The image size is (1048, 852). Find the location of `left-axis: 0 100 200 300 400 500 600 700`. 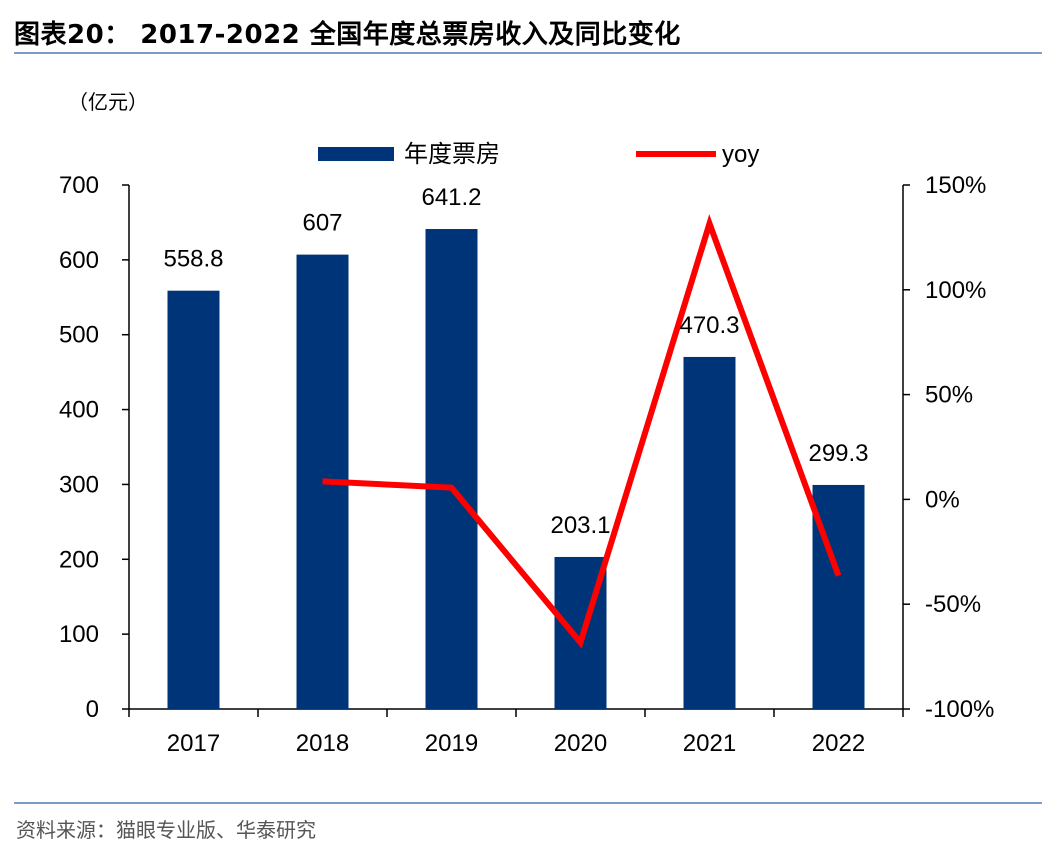

left-axis: 0 100 200 300 400 500 600 700 is located at coordinates (94, 447).